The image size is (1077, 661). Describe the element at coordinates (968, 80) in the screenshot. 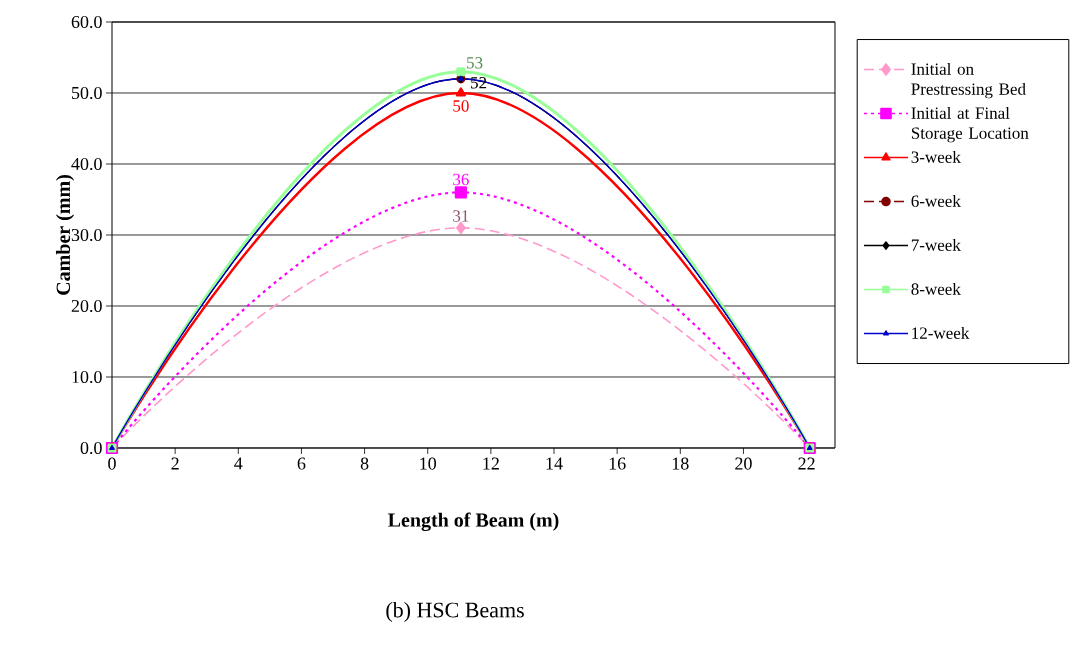

I see `legend-label: Initial on Prestressing Bed` at that location.